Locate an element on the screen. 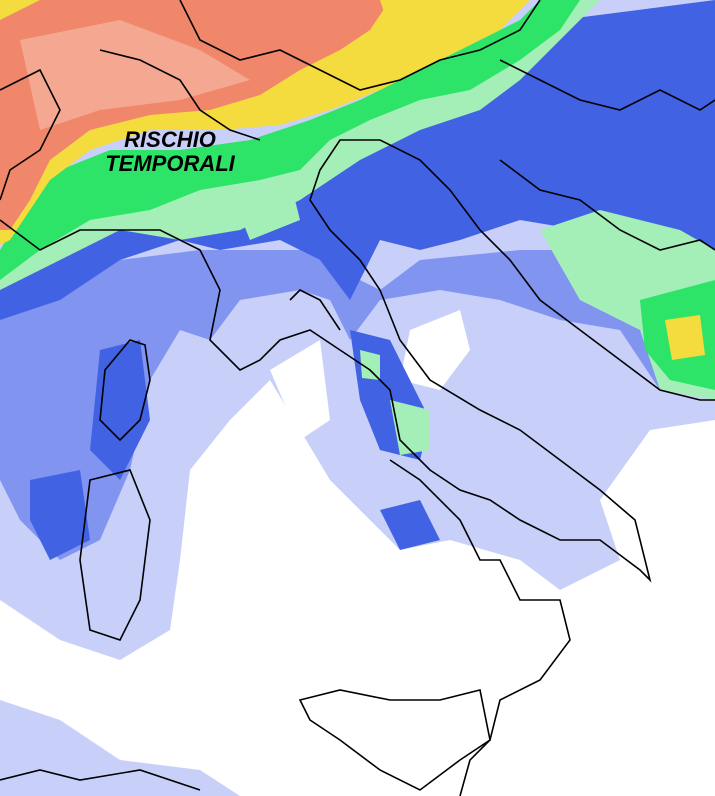 The width and height of the screenshot is (715, 796). light-precip-area-south is located at coordinates (120, 748).